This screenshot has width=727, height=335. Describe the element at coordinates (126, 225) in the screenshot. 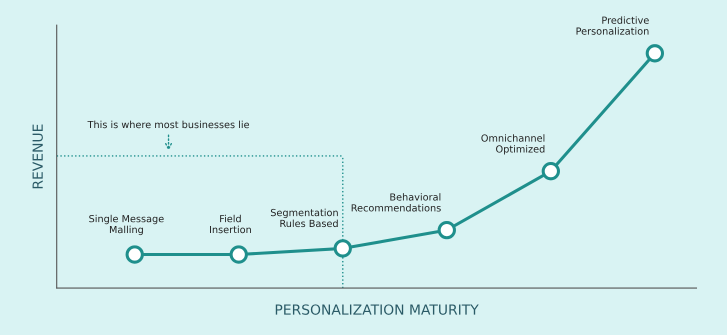

I see `annotation: Single Message Malling` at that location.